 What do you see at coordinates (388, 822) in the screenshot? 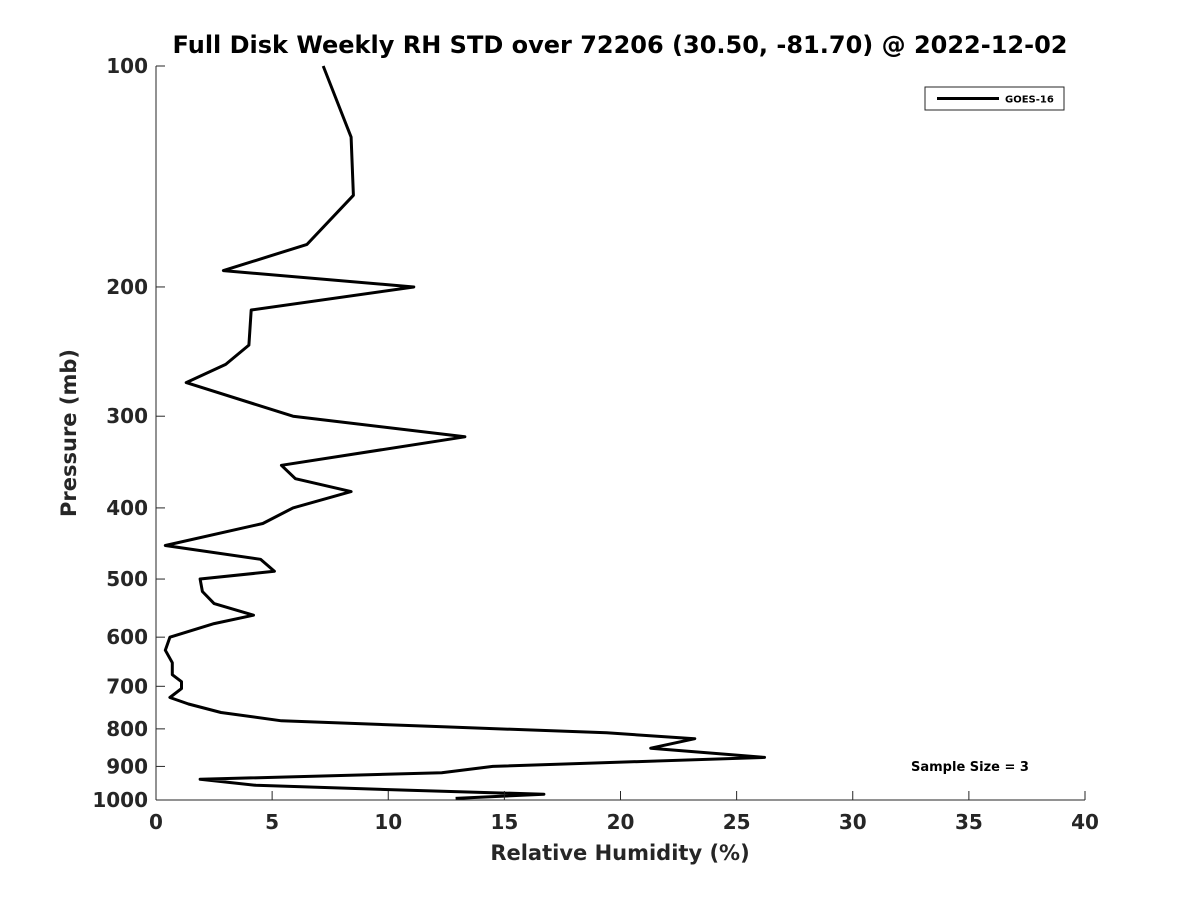
I see `x-tick-label: 10` at bounding box center [388, 822].